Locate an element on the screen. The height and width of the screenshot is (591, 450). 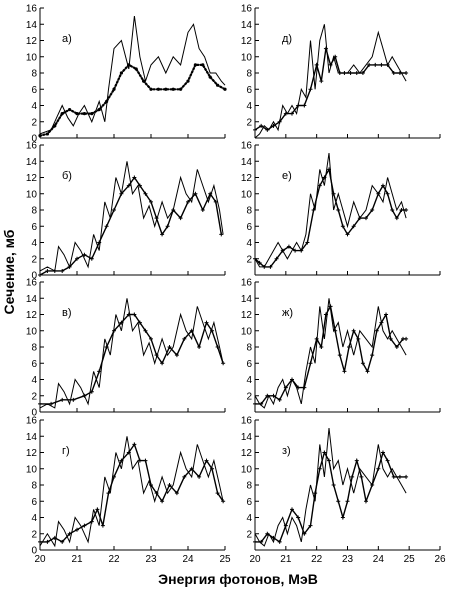
x-tick-label: 21 is located at coordinates (77, 559).